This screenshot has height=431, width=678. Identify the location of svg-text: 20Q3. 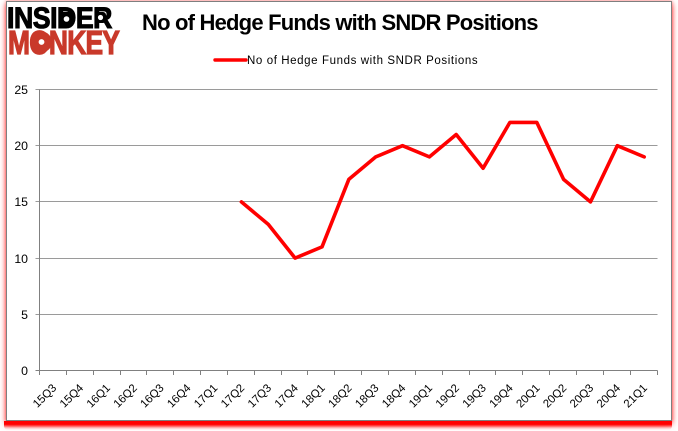
(582, 396).